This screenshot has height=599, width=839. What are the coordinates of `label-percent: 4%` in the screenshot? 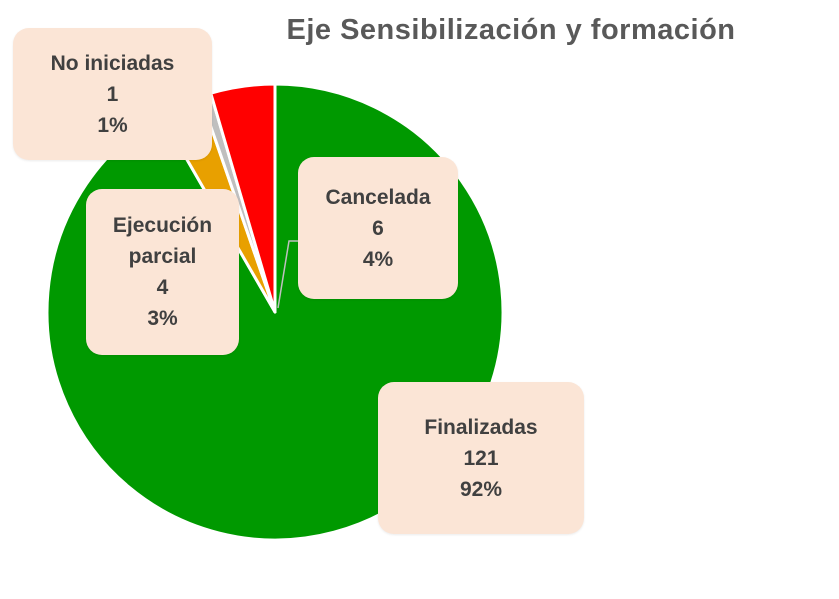 It's located at (378, 259).